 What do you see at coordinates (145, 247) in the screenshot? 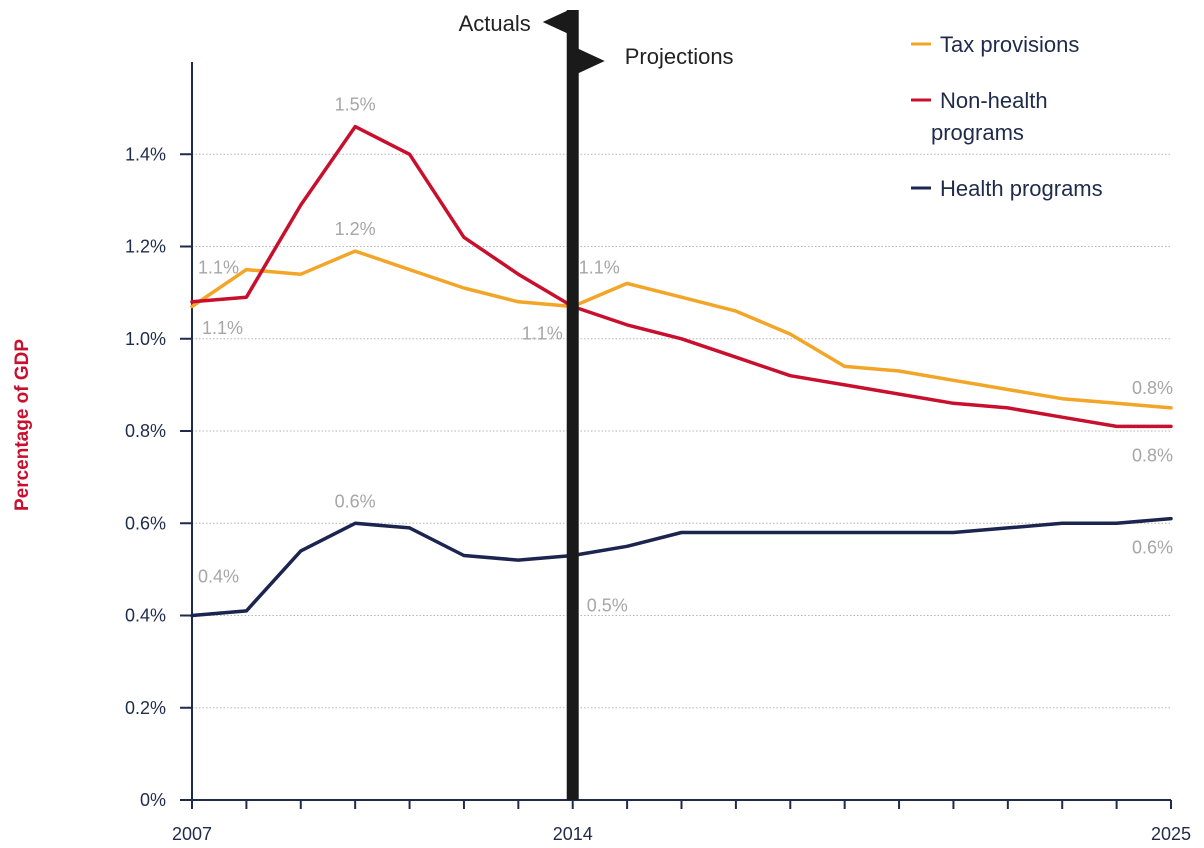
I see `y-tick-label: 1.2%` at bounding box center [145, 247].